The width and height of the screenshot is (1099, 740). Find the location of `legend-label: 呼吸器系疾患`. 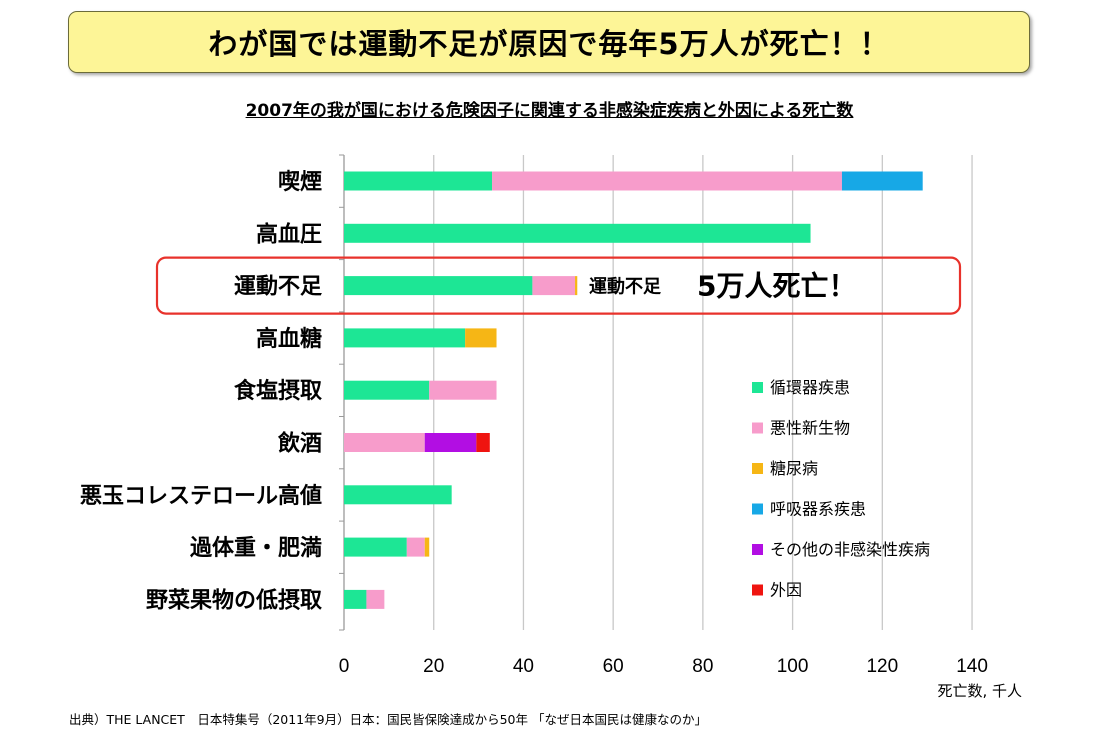

legend-label: 呼吸器系疾患 is located at coordinates (818, 509).